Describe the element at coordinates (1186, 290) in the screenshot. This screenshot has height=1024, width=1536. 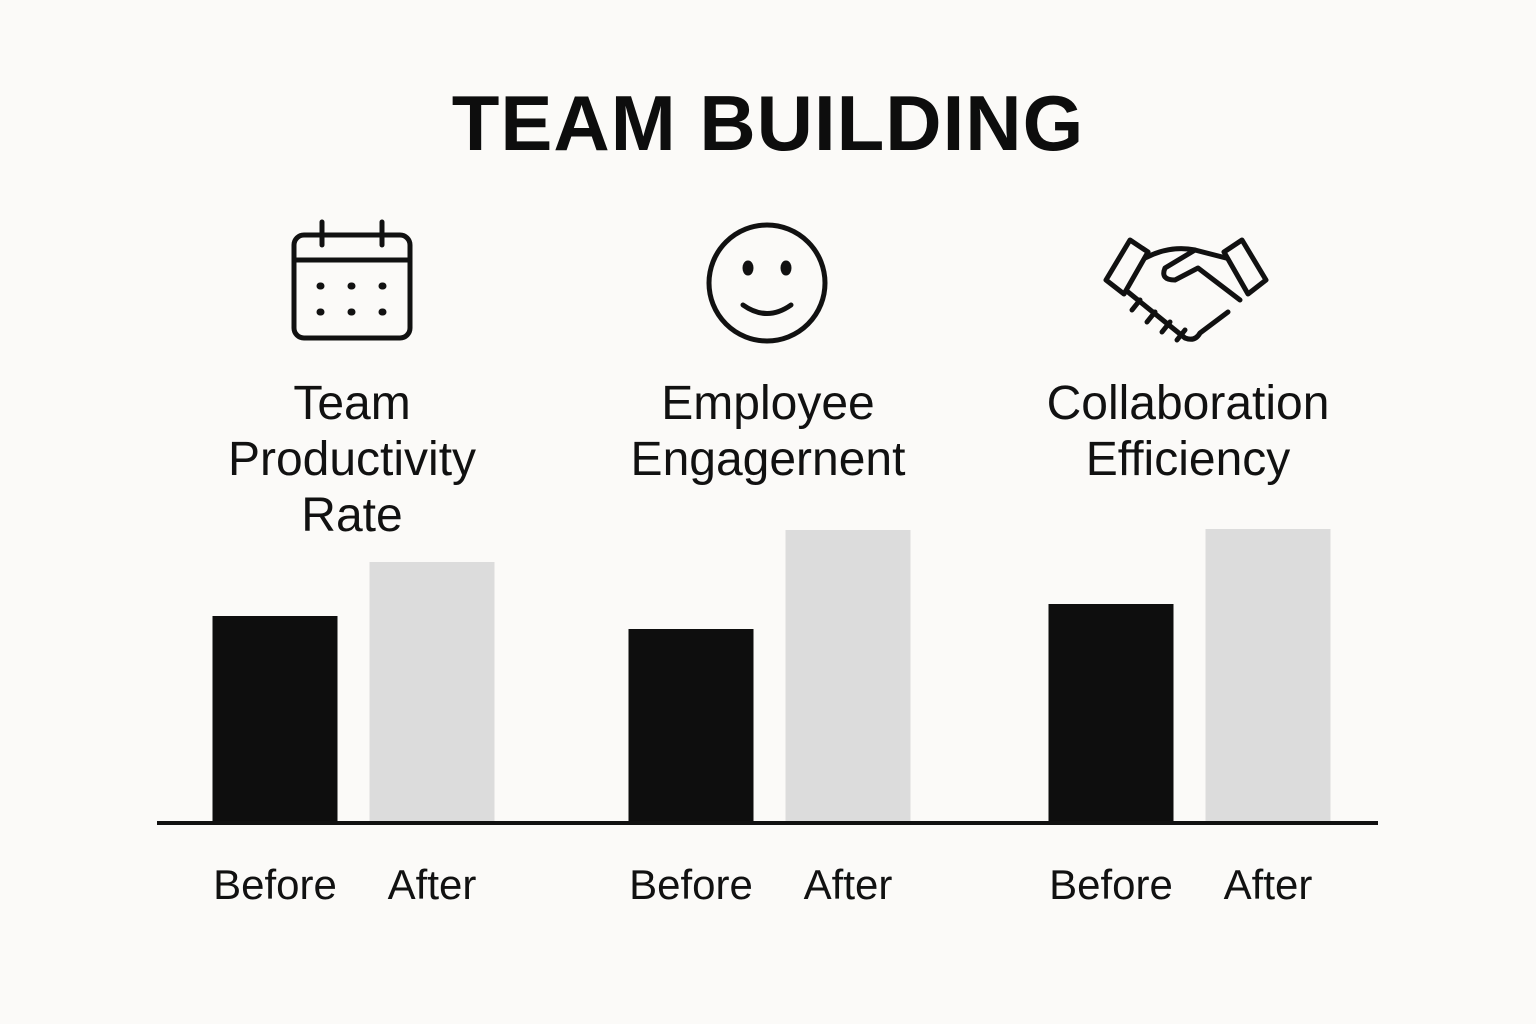
I see `handshake-icon` at that location.